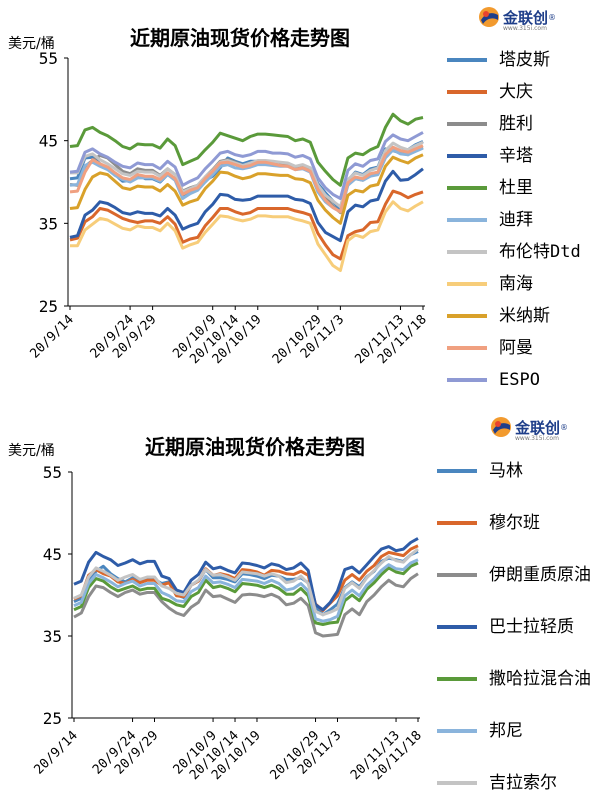 Image resolution: width=602 pixels, height=808 pixels. I want to click on legend-item: 巴士拉轻质, so click(518, 627).